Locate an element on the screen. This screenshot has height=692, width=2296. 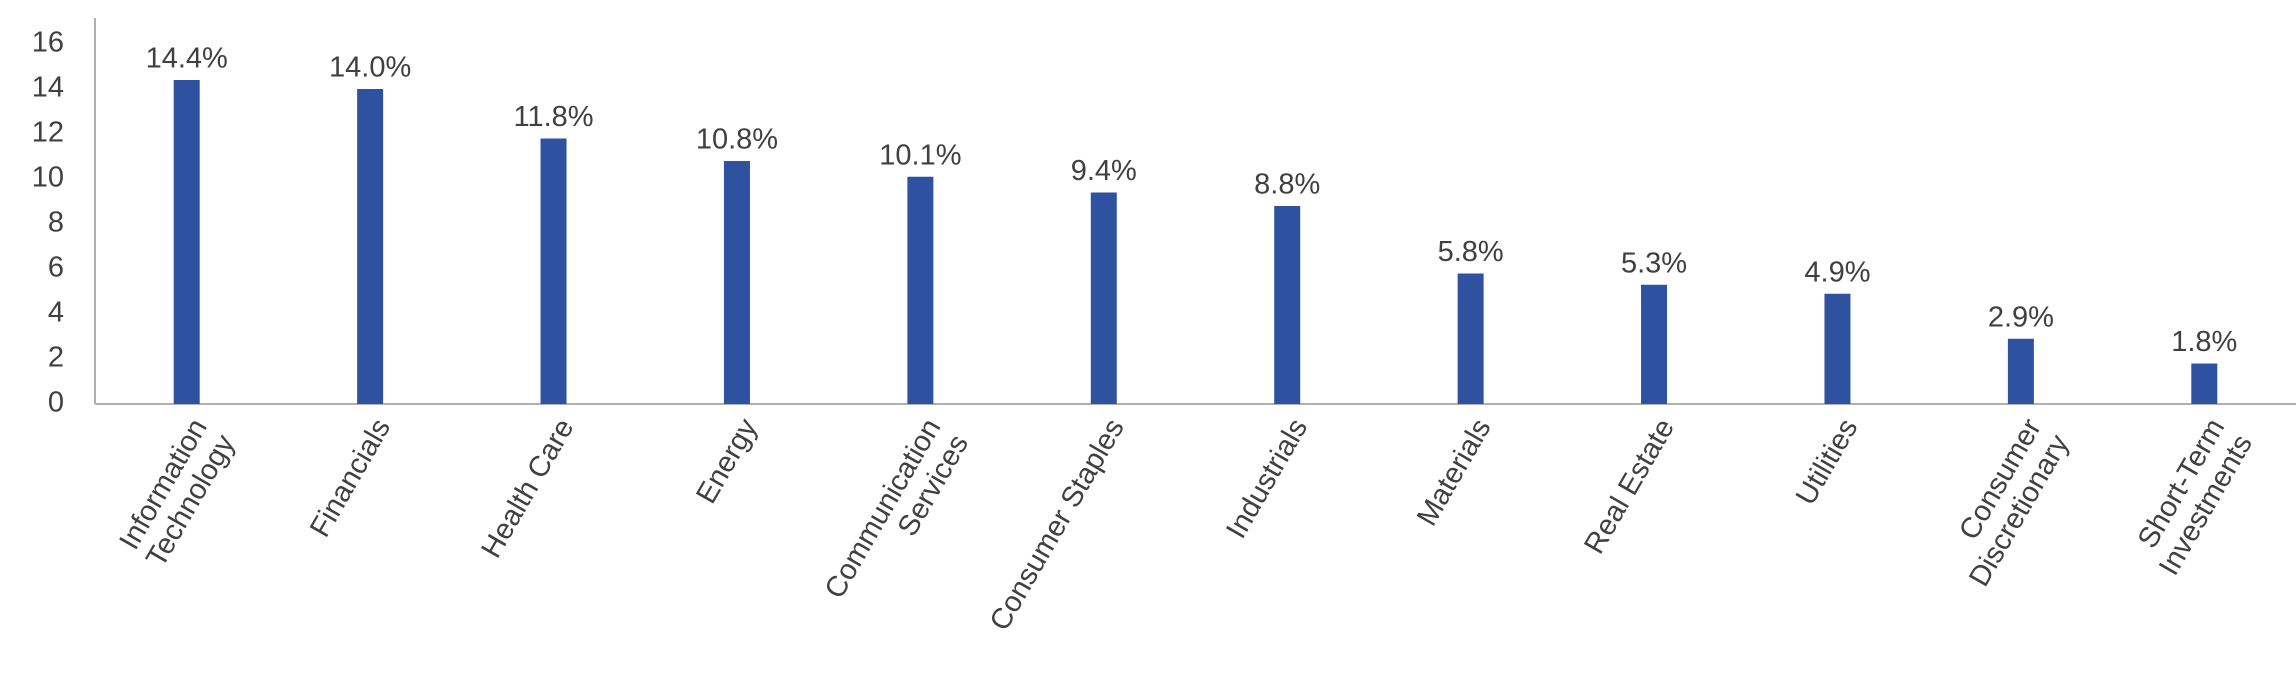
y-tick-label: 16 is located at coordinates (48, 43).